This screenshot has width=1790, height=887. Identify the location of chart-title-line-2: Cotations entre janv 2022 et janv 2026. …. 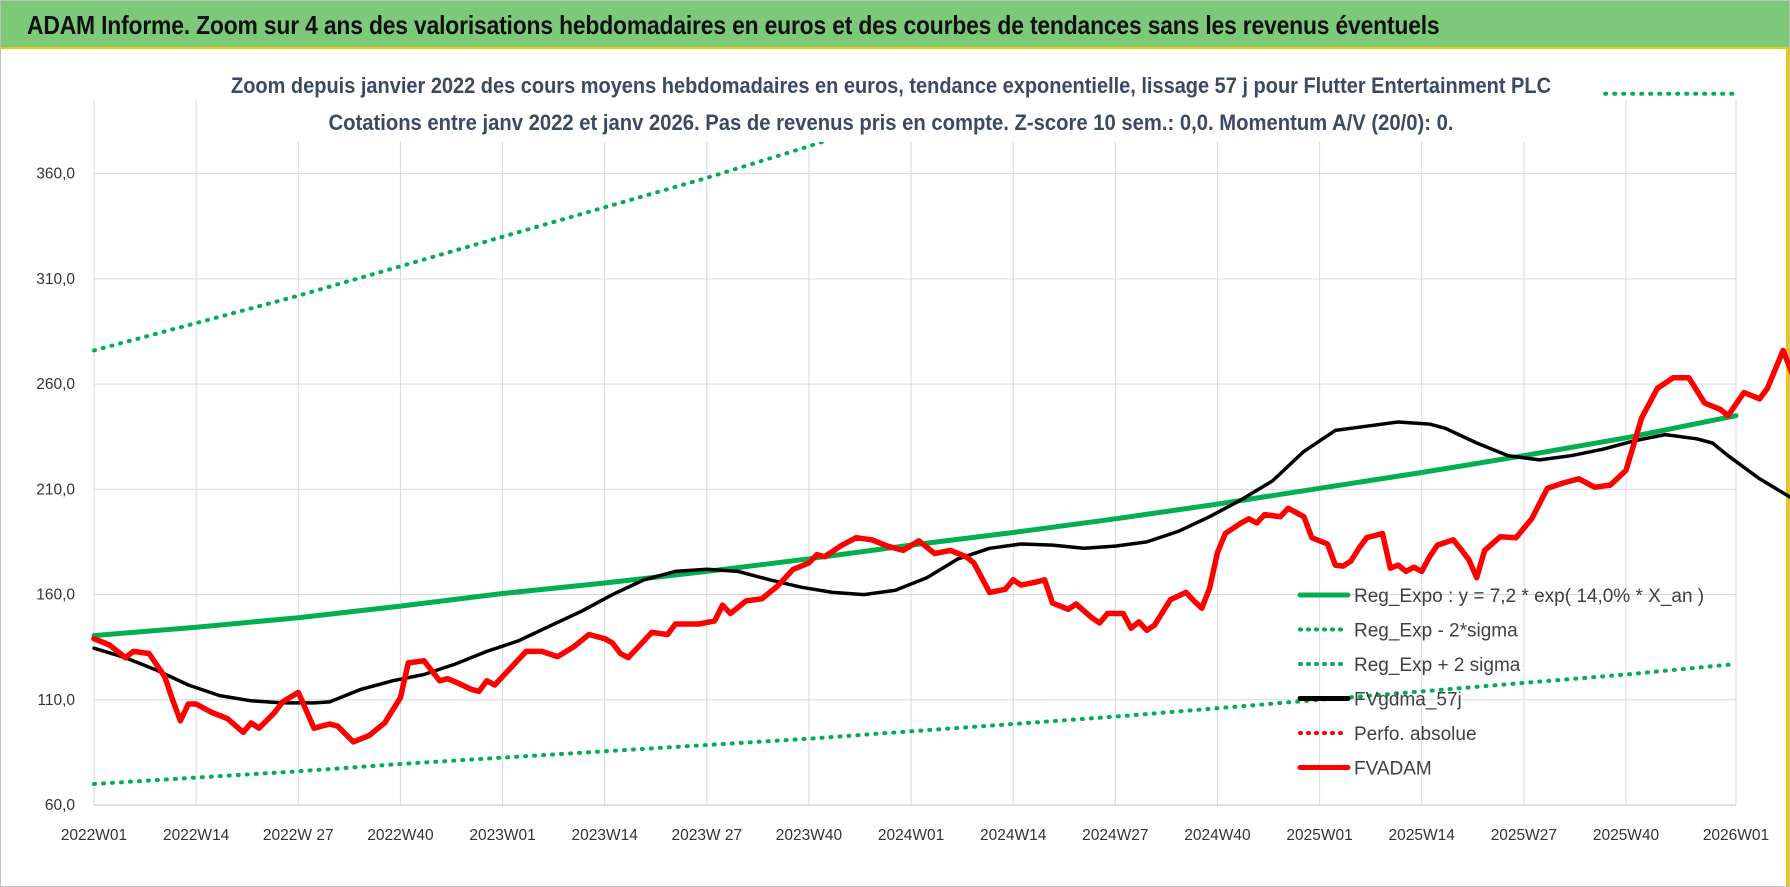
(891, 122).